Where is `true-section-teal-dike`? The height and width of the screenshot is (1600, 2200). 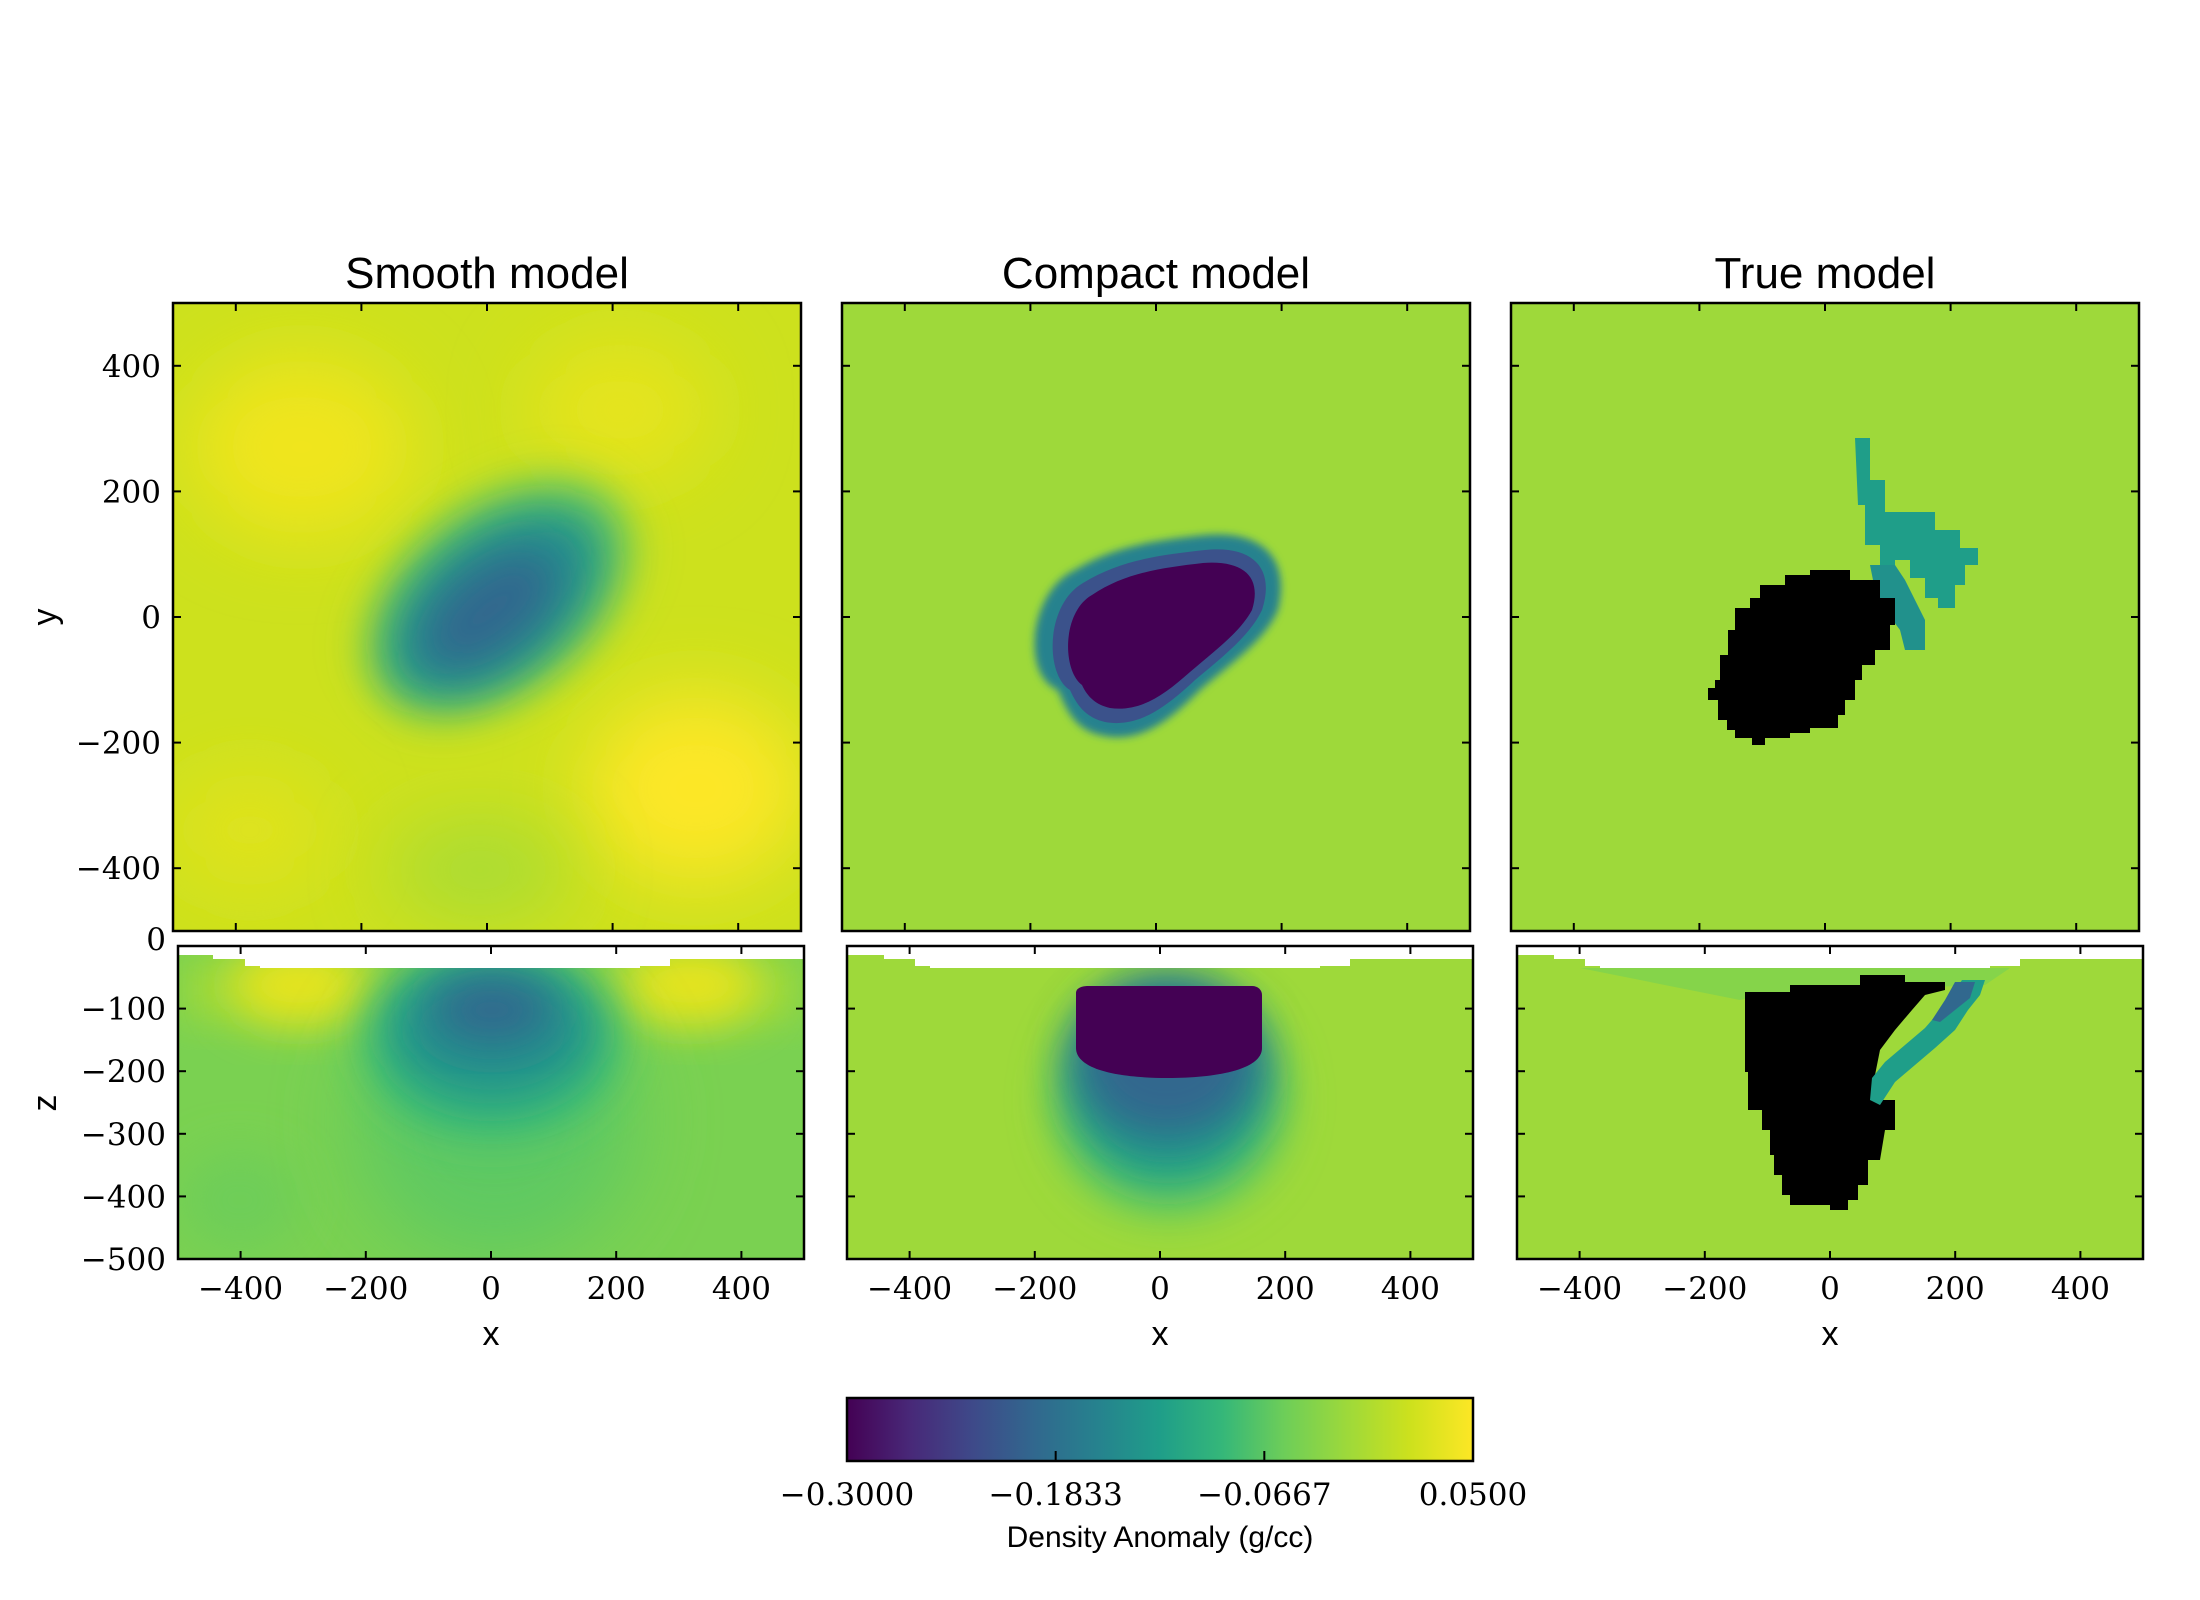 true-section-teal-dike is located at coordinates (1927, 1042).